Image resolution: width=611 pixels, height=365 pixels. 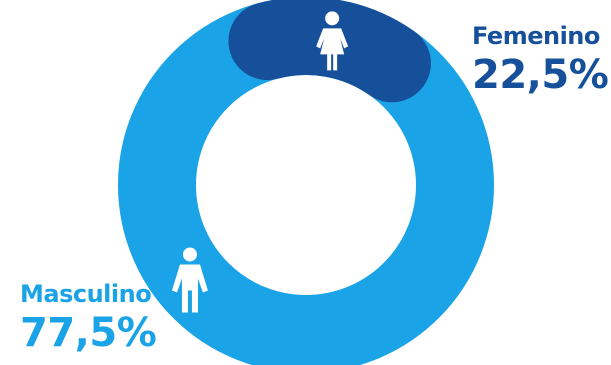 I want to click on femenino-value-label: 22,5%, so click(x=540, y=75).